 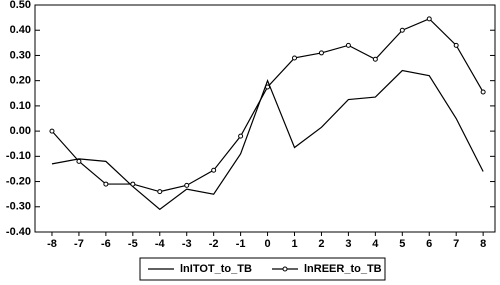 I want to click on y-tick-label: 0.30, so click(x=20, y=55).